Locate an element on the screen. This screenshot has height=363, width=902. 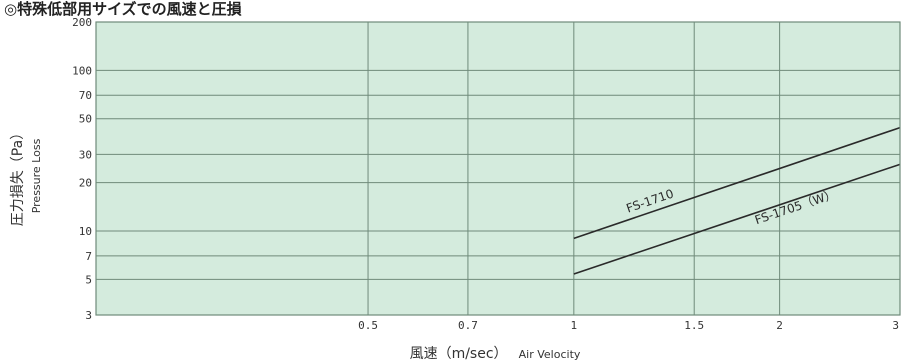
x-tick-label: 0.5 is located at coordinates (368, 325).